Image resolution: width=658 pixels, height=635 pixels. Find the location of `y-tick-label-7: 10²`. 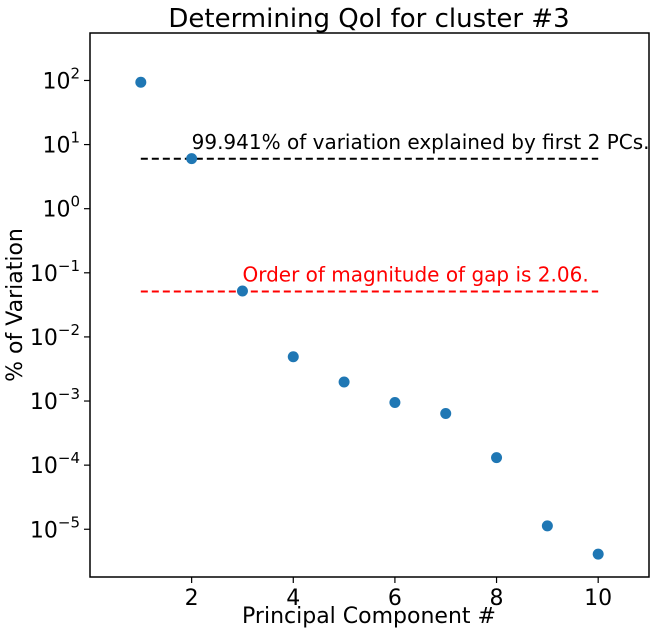

y-tick-label-7: 10² is located at coordinates (61, 79).